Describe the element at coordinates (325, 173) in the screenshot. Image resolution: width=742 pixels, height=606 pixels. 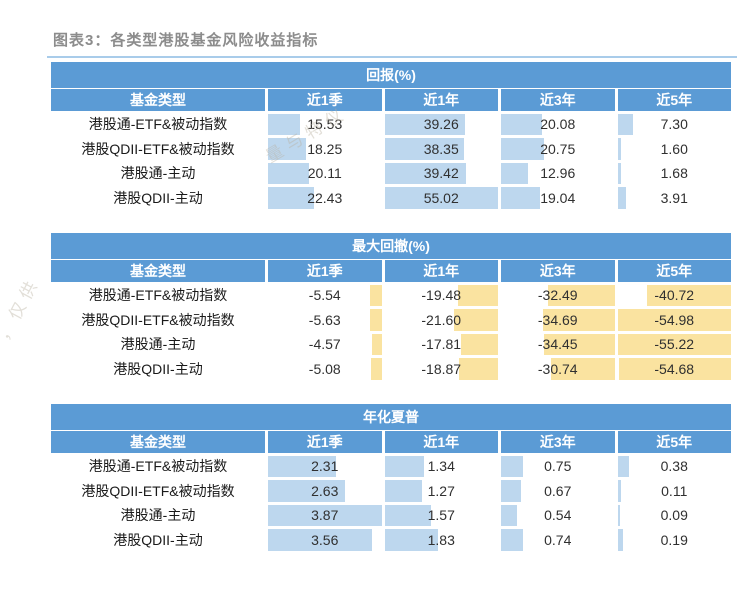
I see `value-cell: 20.11` at that location.